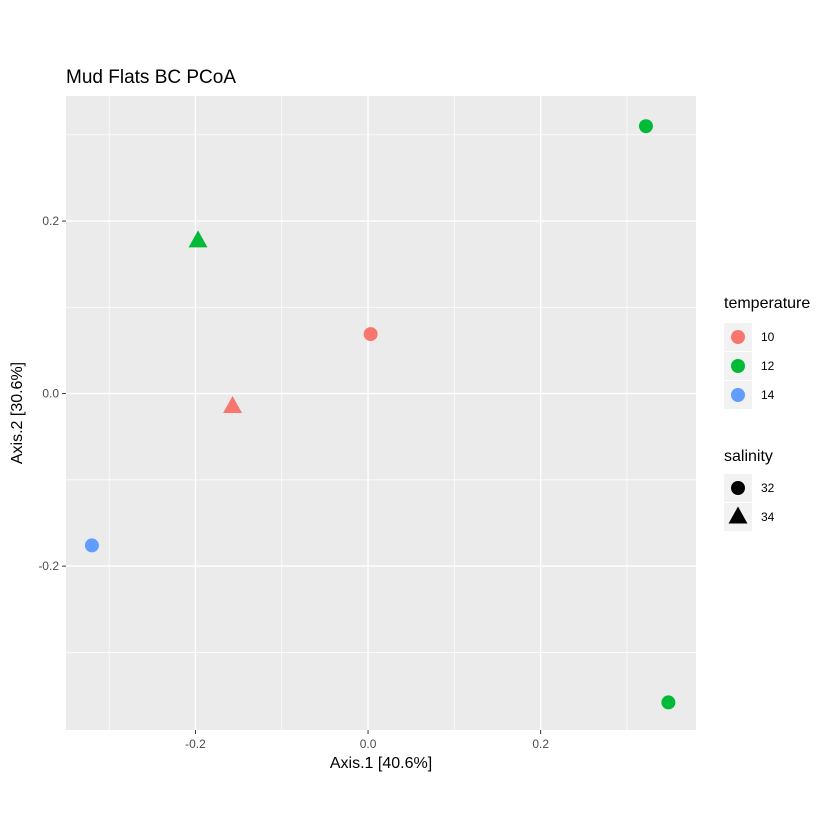 Image resolution: width=840 pixels, height=840 pixels. Describe the element at coordinates (48, 566) in the screenshot. I see `y-tick-label: -0.2` at that location.